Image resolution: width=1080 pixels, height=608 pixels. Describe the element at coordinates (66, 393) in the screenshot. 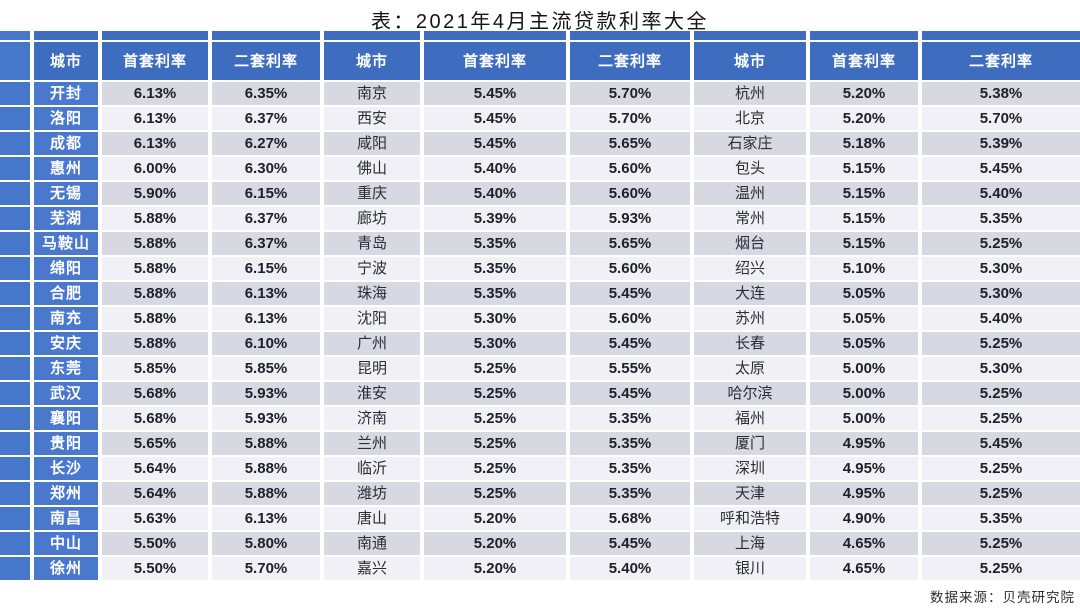

I see `city-cell: 武汉` at that location.